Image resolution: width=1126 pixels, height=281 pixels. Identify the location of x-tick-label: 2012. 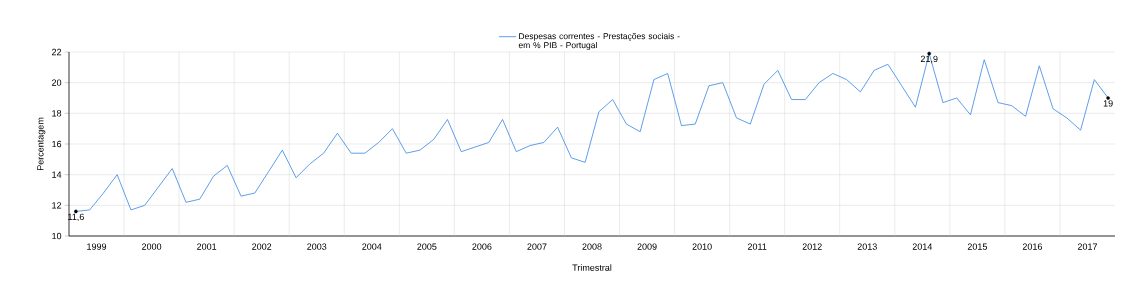
(812, 246).